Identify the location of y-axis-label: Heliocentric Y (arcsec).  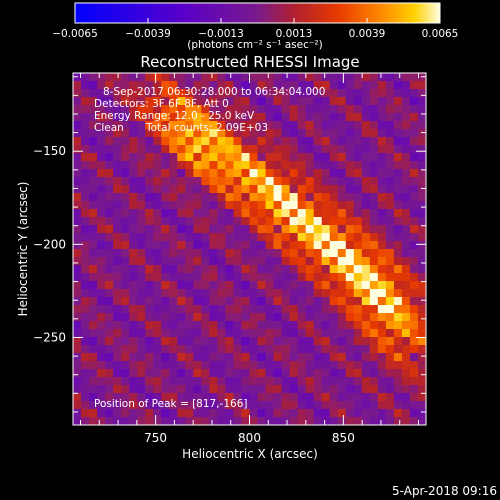
(23, 249).